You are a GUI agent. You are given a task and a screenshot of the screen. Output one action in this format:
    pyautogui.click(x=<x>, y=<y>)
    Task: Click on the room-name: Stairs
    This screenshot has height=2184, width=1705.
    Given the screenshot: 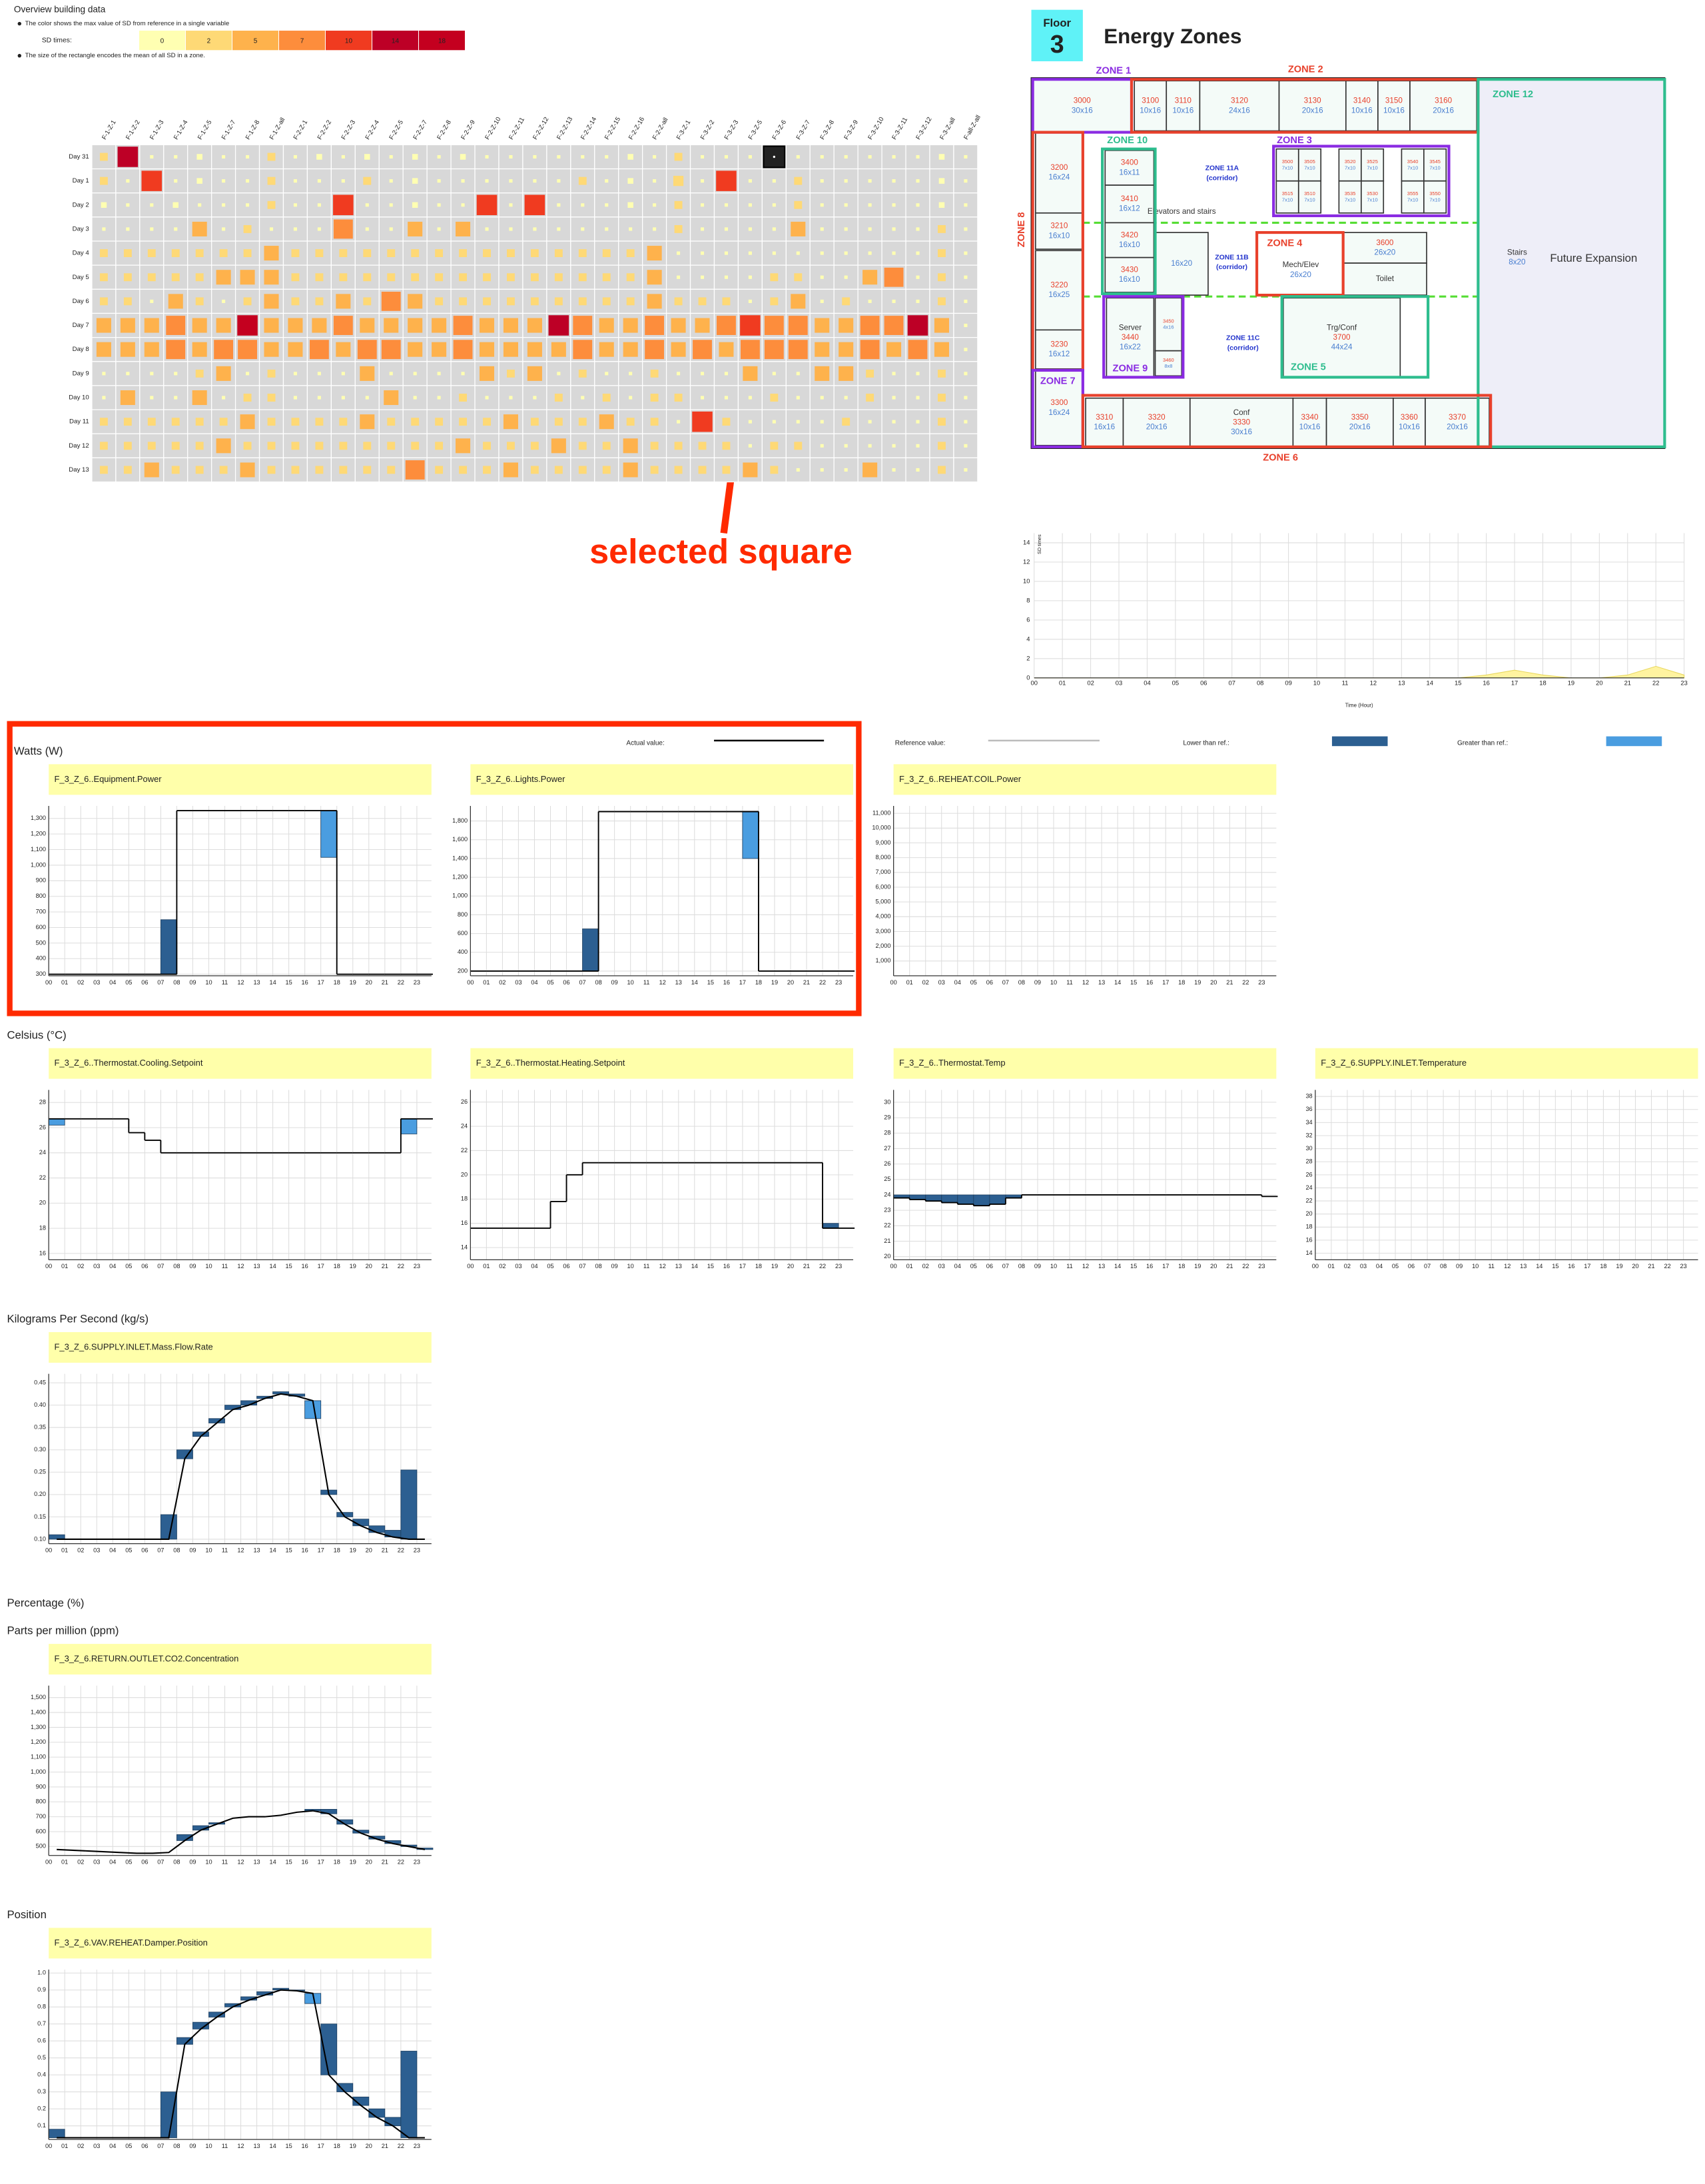 What is the action you would take?
    pyautogui.click(x=1517, y=252)
    